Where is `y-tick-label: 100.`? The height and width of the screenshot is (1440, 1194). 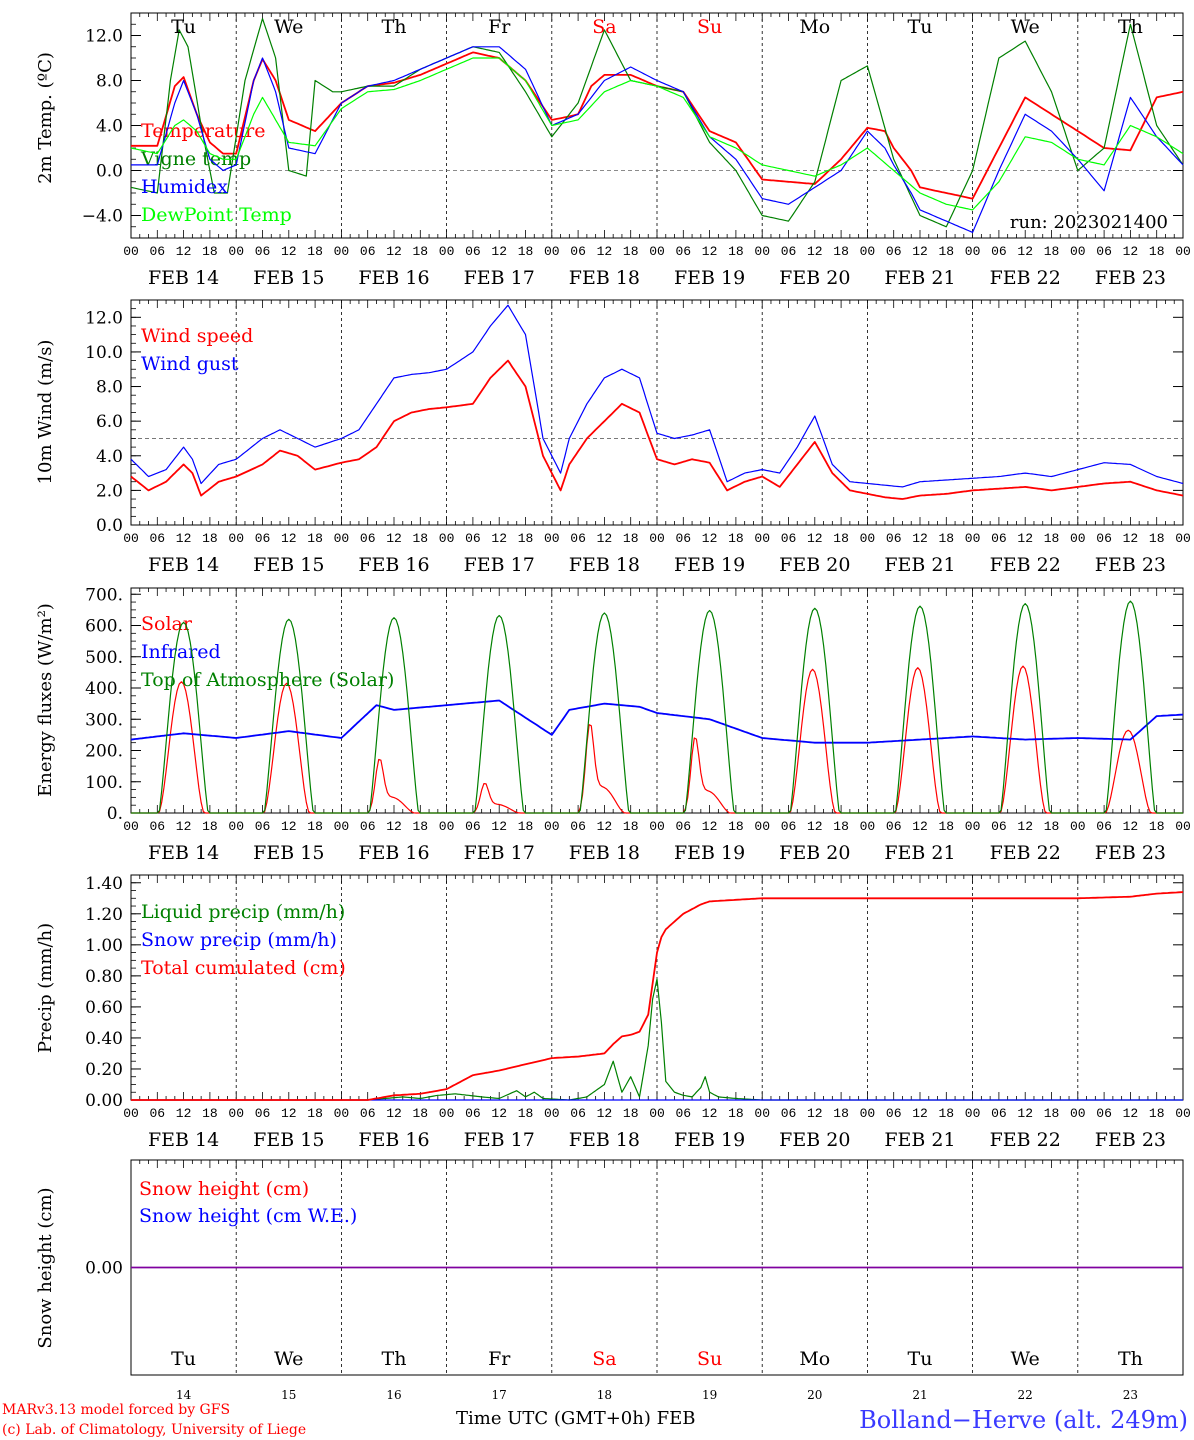 y-tick-label: 100. is located at coordinates (104, 783).